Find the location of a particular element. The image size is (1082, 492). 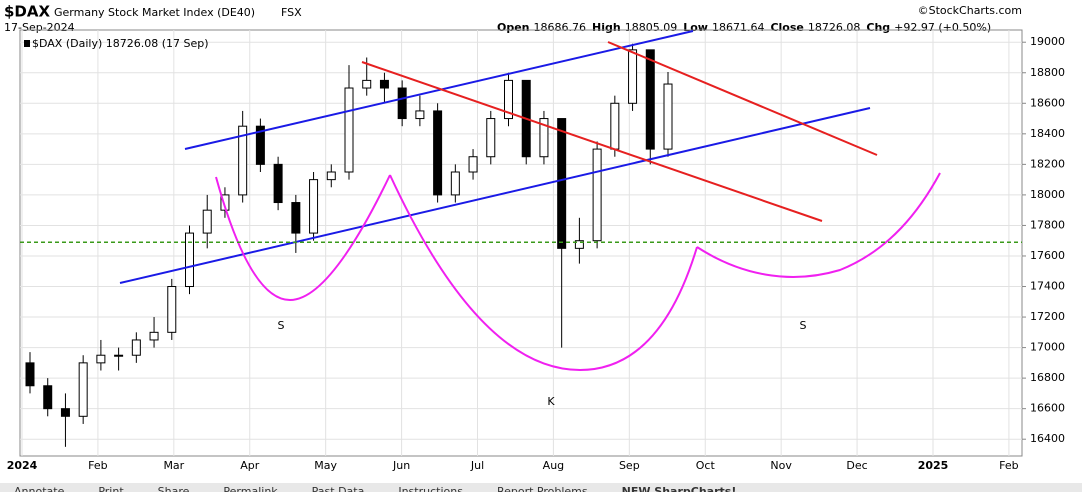

toolbar-item: Permalink is located at coordinates (250, 488).